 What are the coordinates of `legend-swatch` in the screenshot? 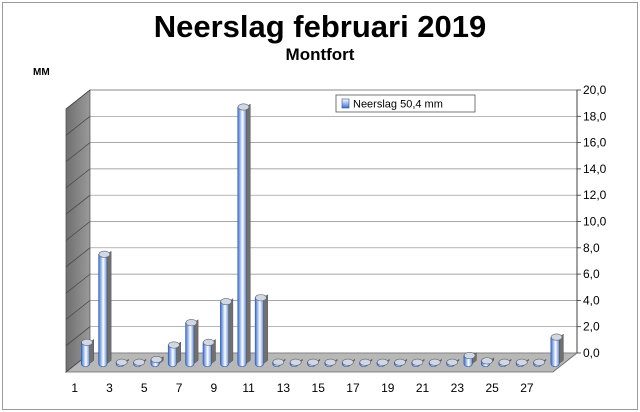 It's located at (345, 103).